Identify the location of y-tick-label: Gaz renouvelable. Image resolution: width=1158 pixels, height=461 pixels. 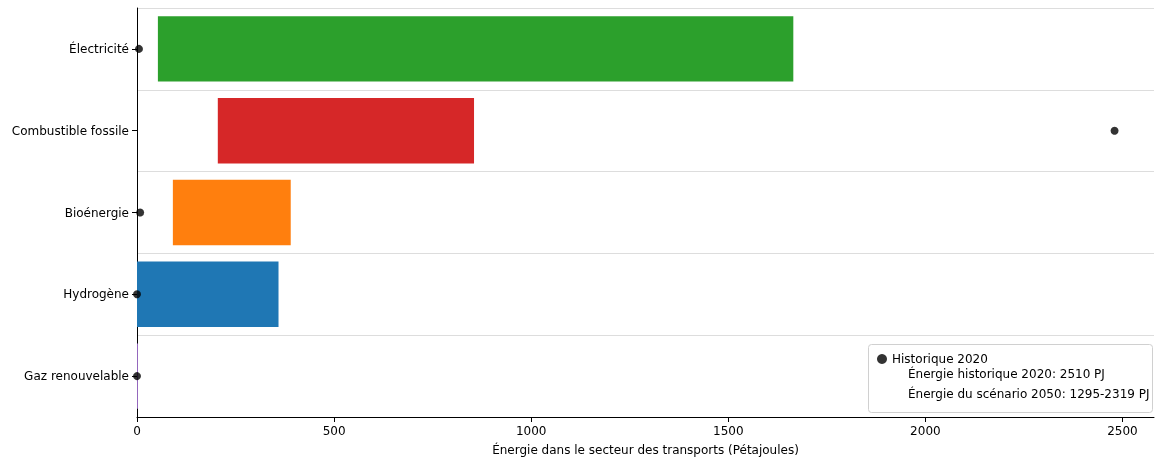
(76, 376).